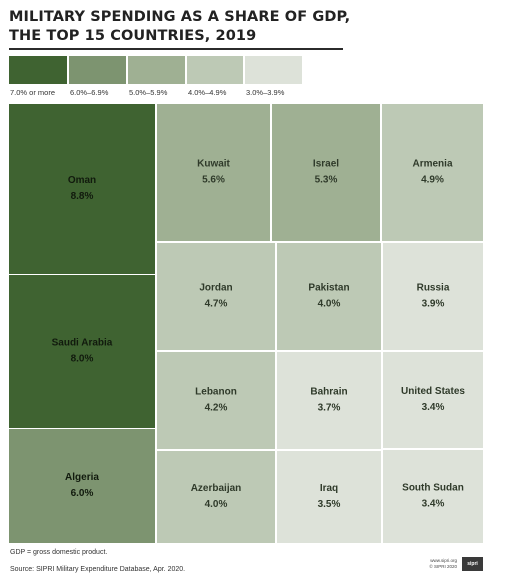 The height and width of the screenshot is (580, 521). Describe the element at coordinates (215, 288) in the screenshot. I see `tile-label-jordan: Jordan` at that location.